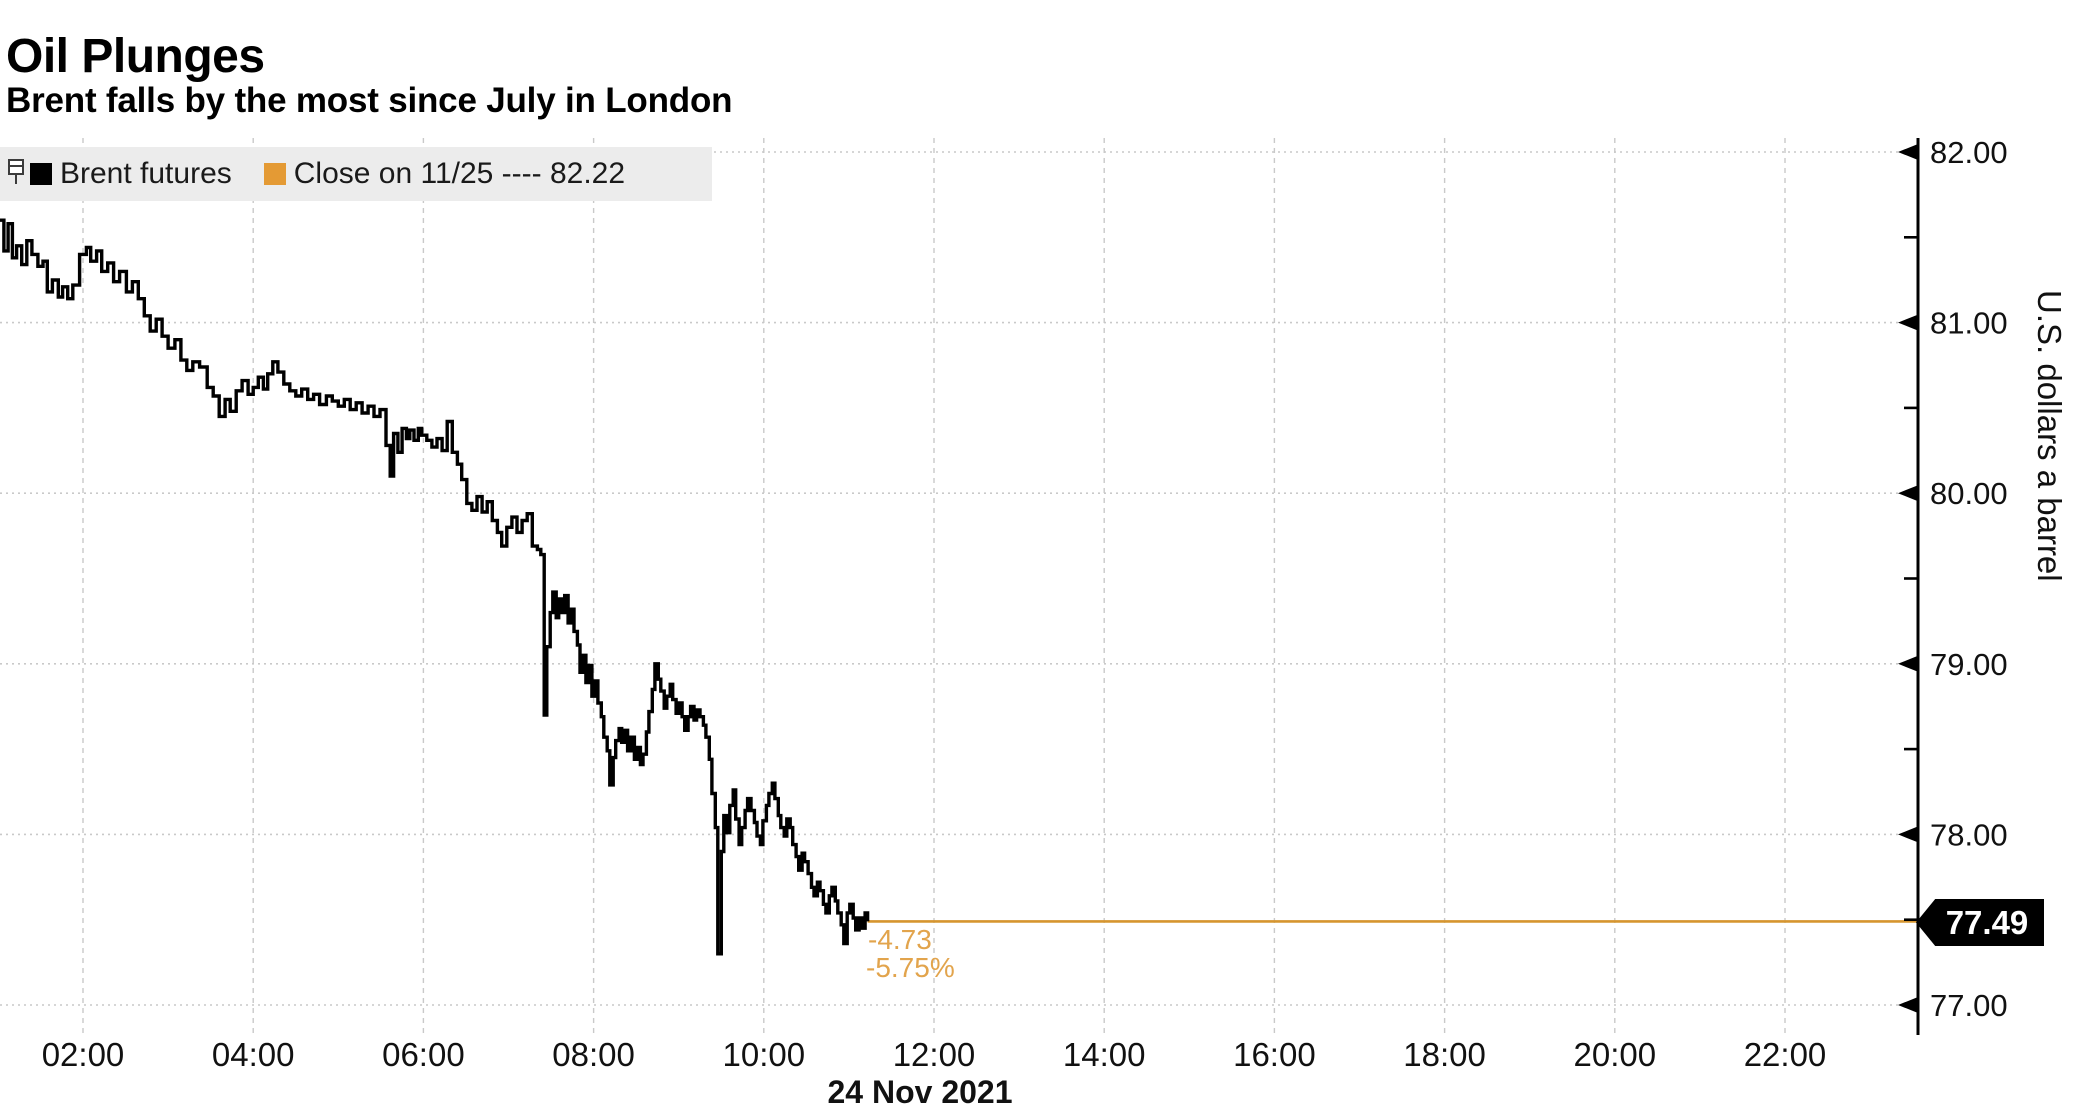 The width and height of the screenshot is (2088, 1111). Describe the element at coordinates (593, 1054) in the screenshot. I see `x-tick-label: 08:00` at that location.